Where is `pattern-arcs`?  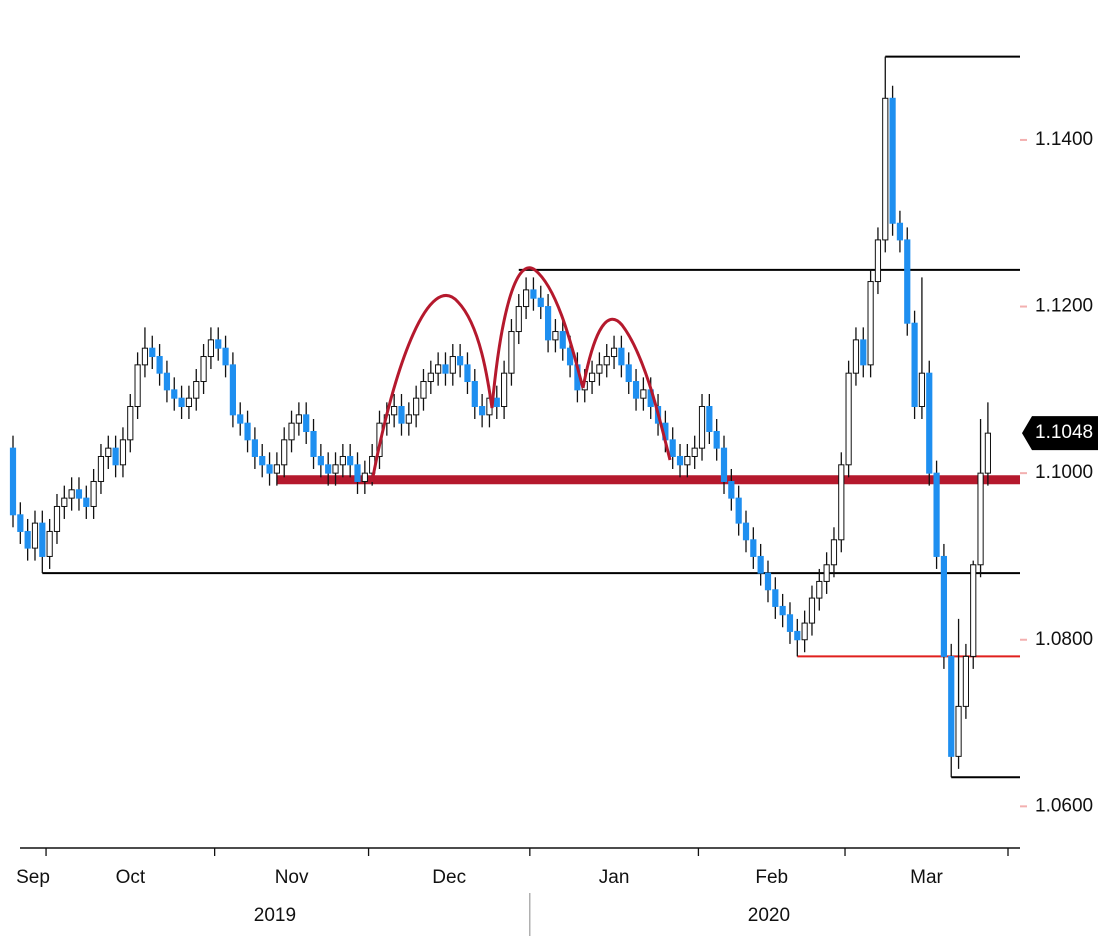 pattern-arcs is located at coordinates (521, 374).